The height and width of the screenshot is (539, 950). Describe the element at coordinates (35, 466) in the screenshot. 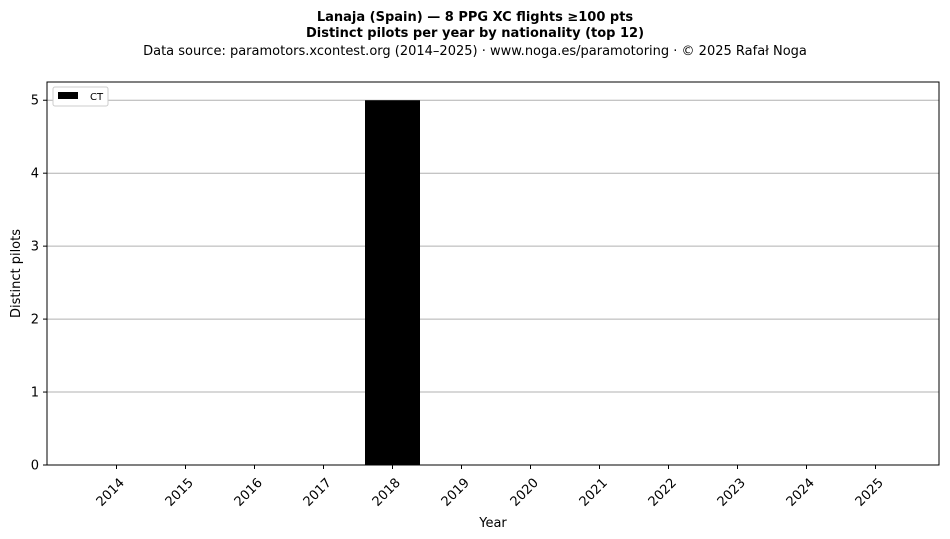

I see `y-tick-label: 0` at that location.